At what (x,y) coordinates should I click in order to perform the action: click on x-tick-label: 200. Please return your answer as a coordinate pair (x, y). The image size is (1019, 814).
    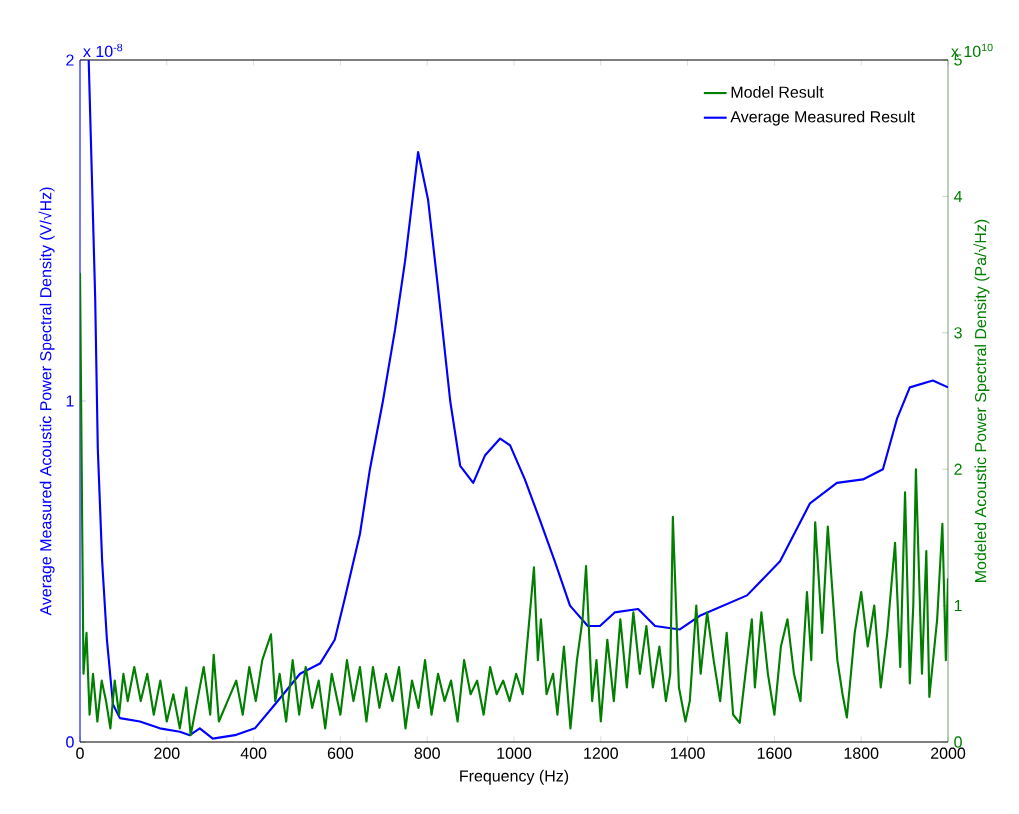
    Looking at the image, I should click on (167, 753).